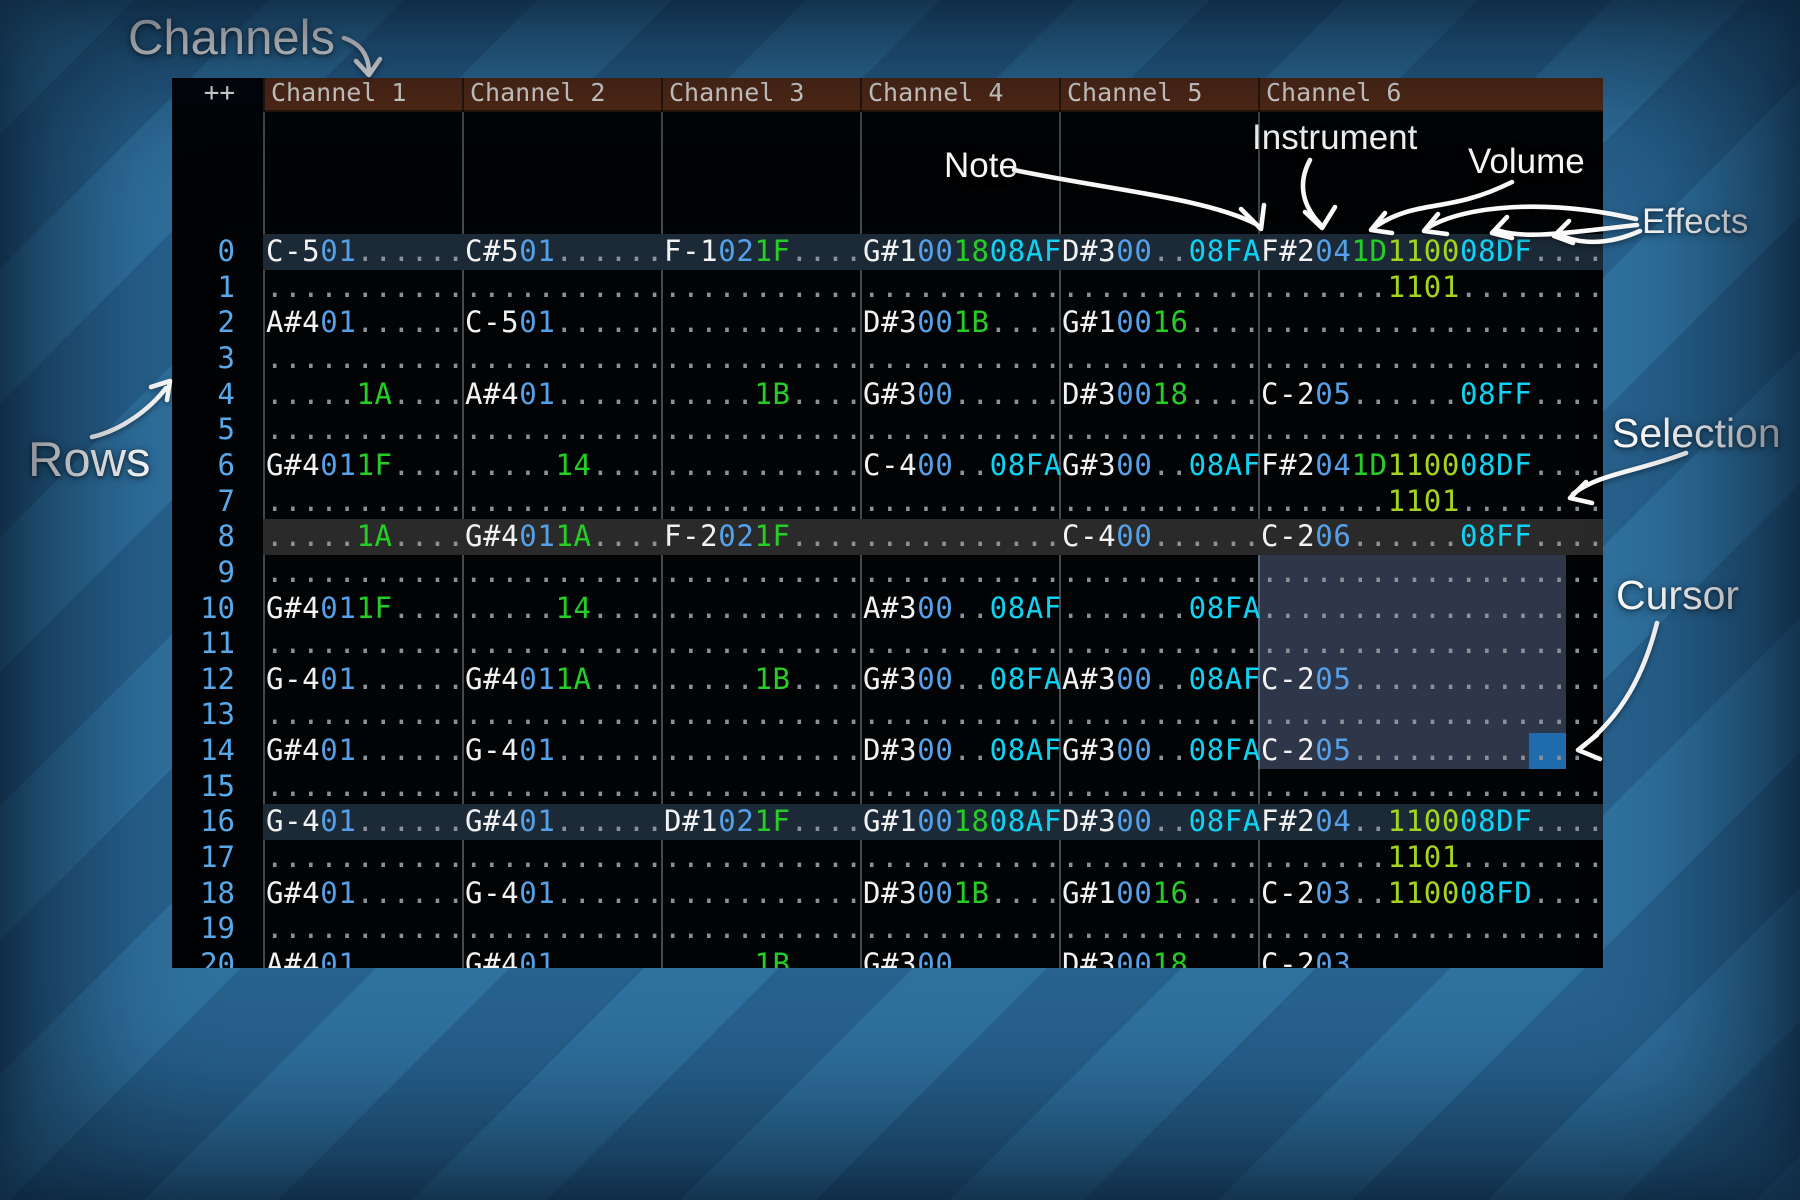 This screenshot has width=1800, height=1200. What do you see at coordinates (691, 251) in the screenshot?
I see `pattern-cell: F-1` at bounding box center [691, 251].